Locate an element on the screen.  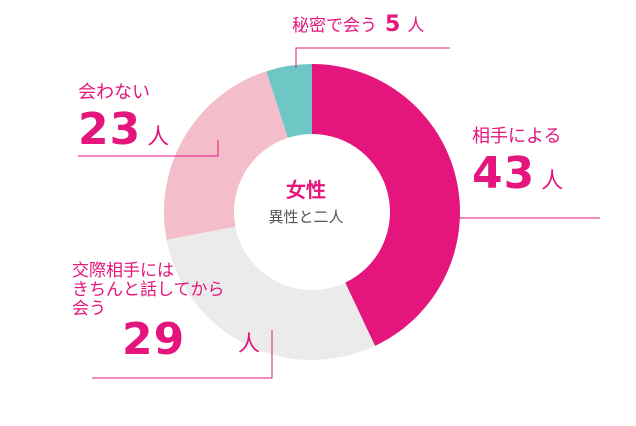
slice-secret is located at coordinates (289, 101).